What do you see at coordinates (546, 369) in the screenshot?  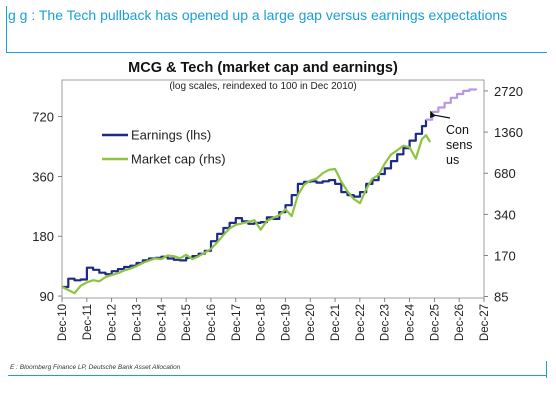 I see `source-frame-edge` at bounding box center [546, 369].